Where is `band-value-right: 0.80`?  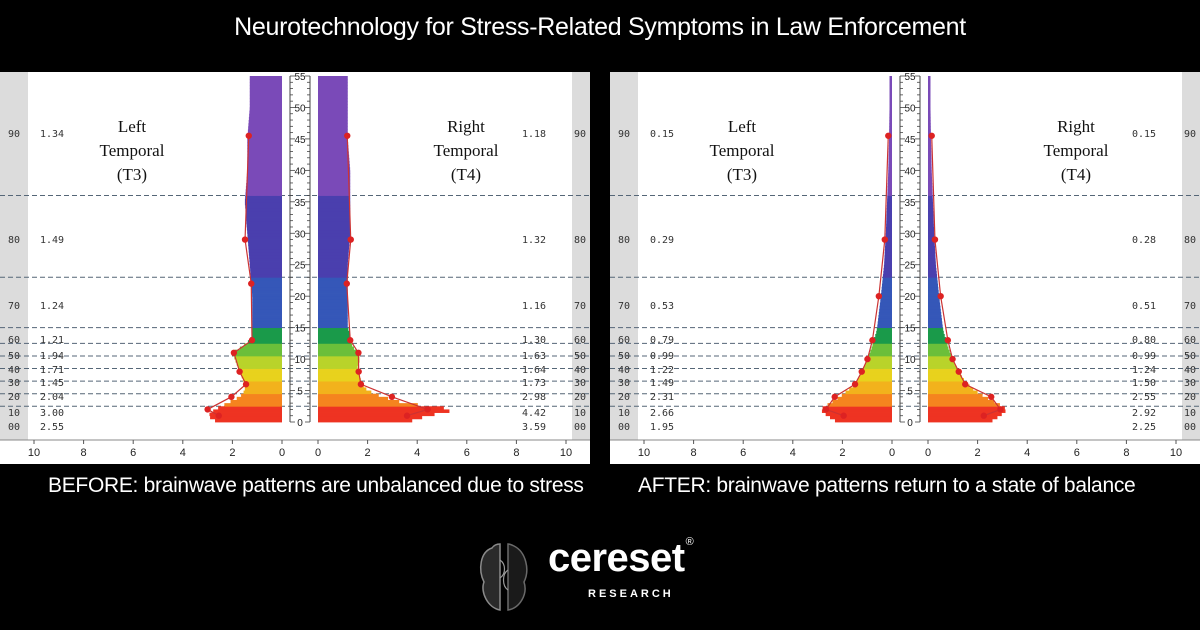
band-value-right: 0.80 is located at coordinates (1144, 340).